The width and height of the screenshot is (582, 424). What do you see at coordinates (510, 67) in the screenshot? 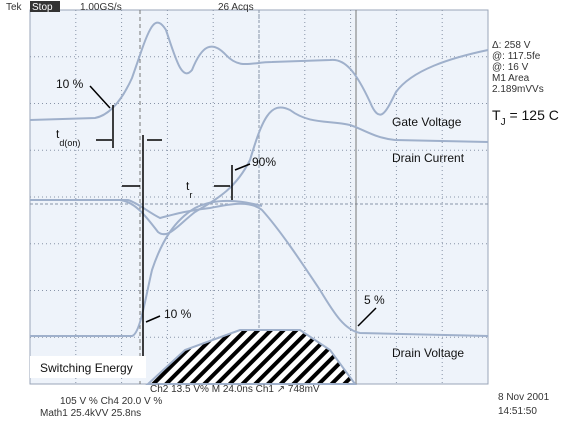
I see `readout: @: 16 V` at bounding box center [510, 67].